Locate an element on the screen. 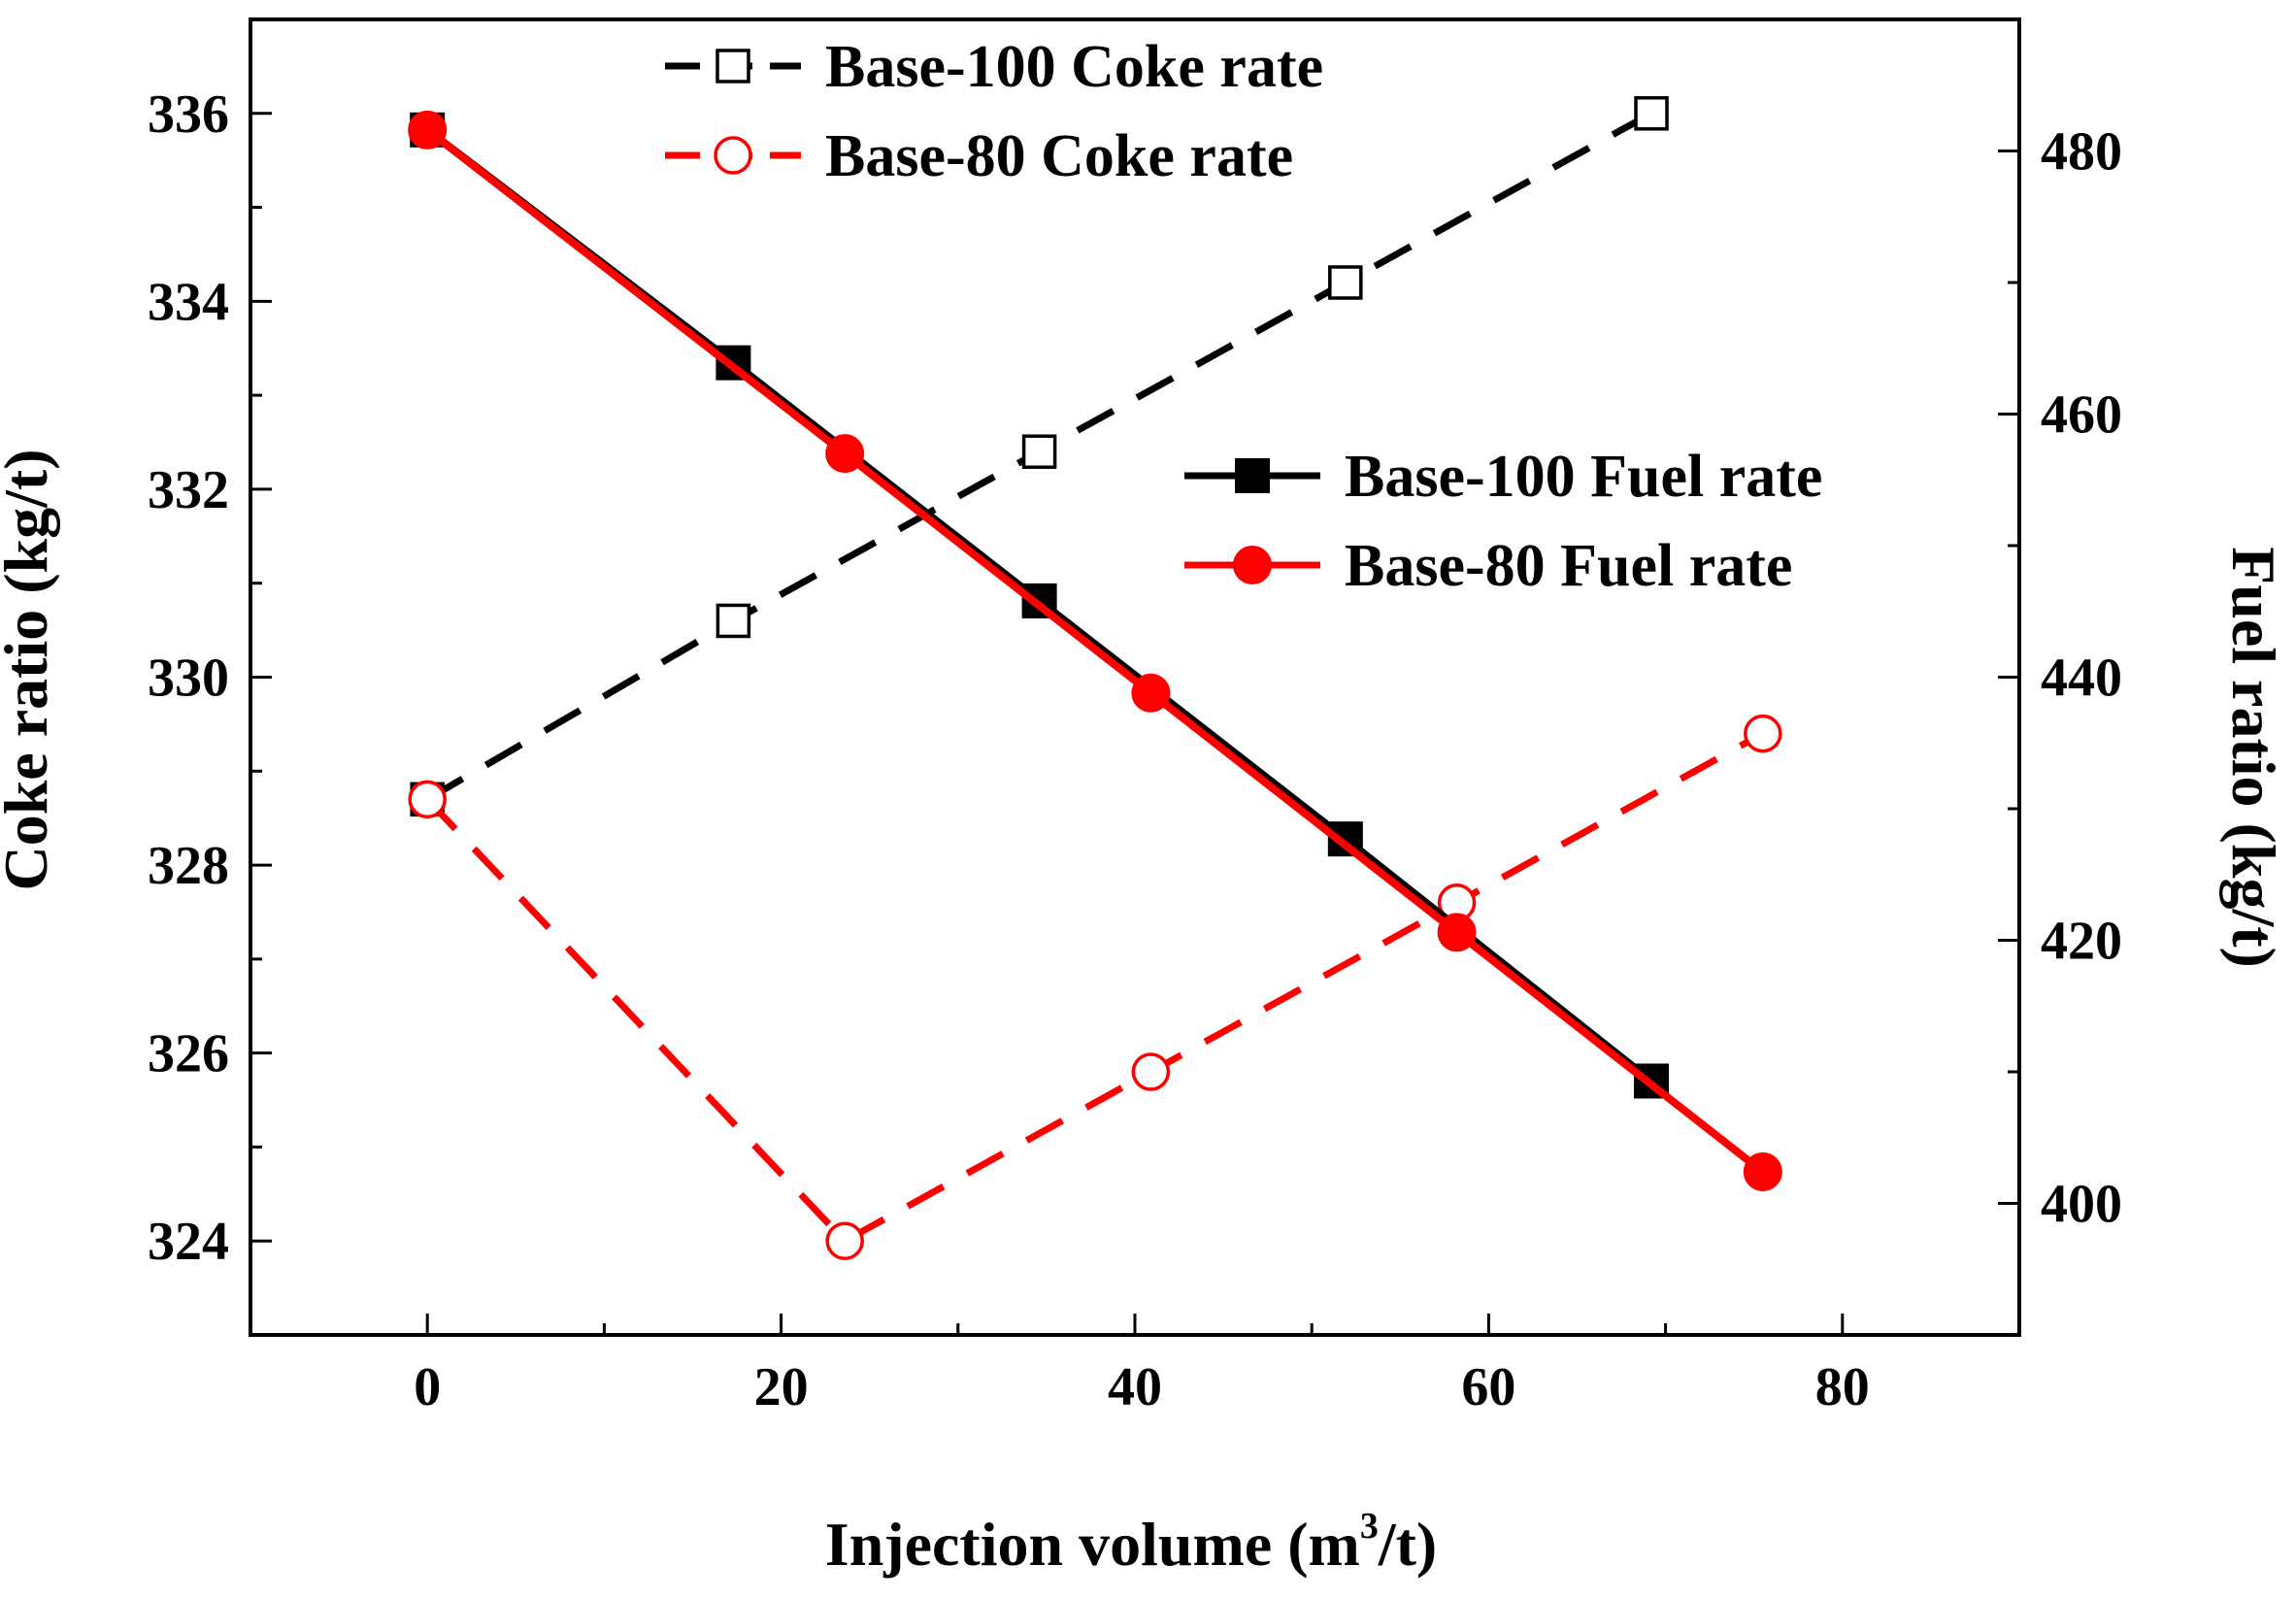 The image size is (2296, 1599). y-left-tick-label: 328 is located at coordinates (188, 866).